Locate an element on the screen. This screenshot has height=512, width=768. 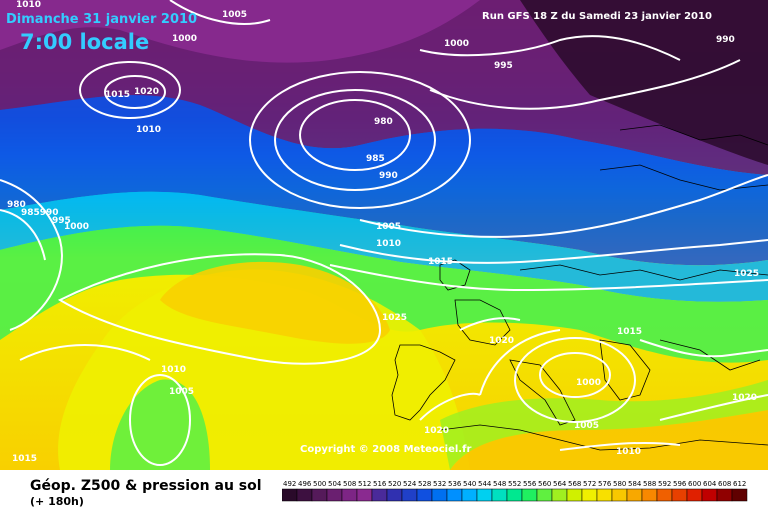
color-scale-tick-label: 500 is located at coordinates (319, 484).